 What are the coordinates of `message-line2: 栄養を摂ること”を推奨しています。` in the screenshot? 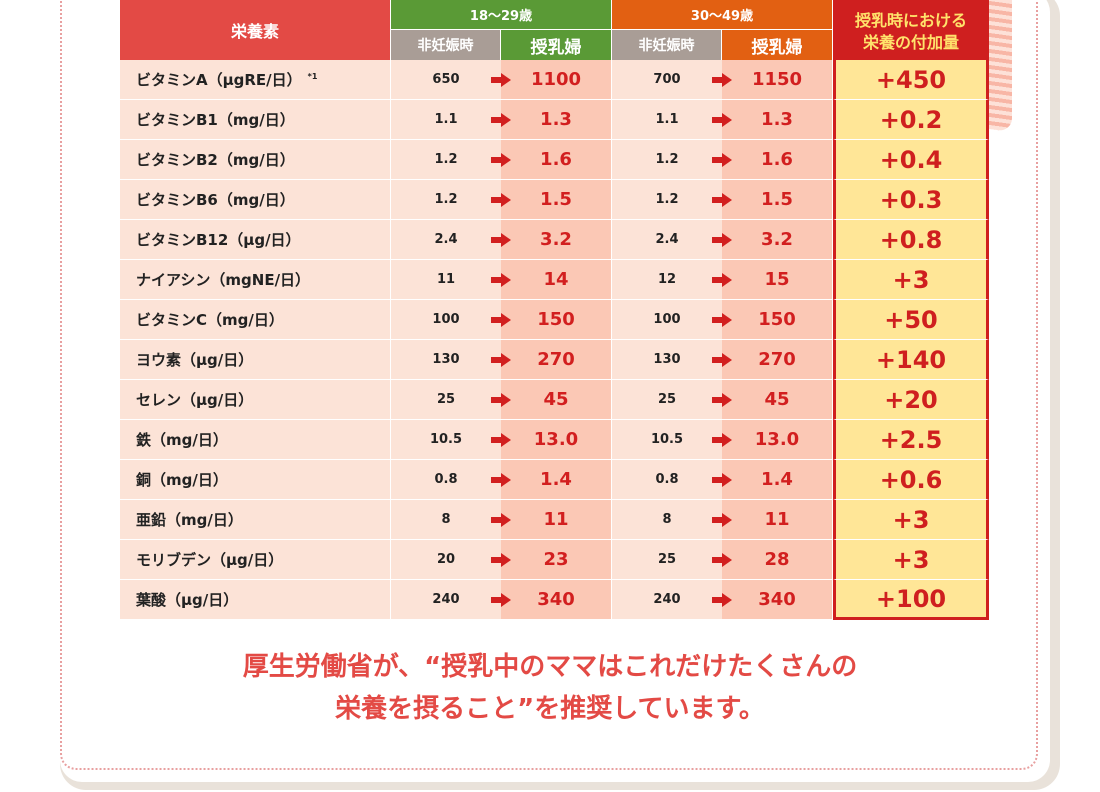 It's located at (550, 709).